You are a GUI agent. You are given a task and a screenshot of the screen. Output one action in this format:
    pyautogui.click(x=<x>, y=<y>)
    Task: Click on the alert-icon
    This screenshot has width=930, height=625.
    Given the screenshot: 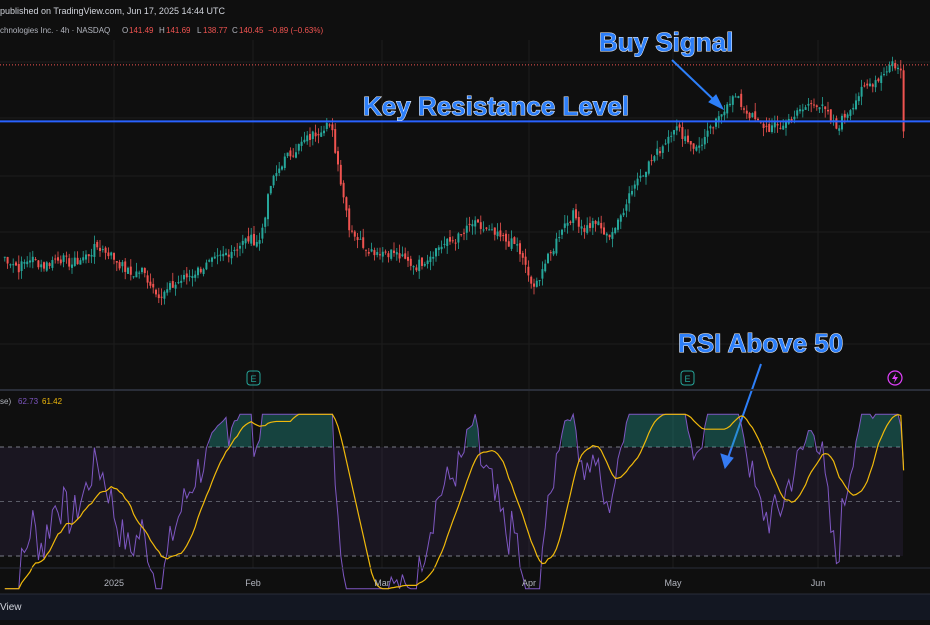 What is the action you would take?
    pyautogui.click(x=895, y=378)
    